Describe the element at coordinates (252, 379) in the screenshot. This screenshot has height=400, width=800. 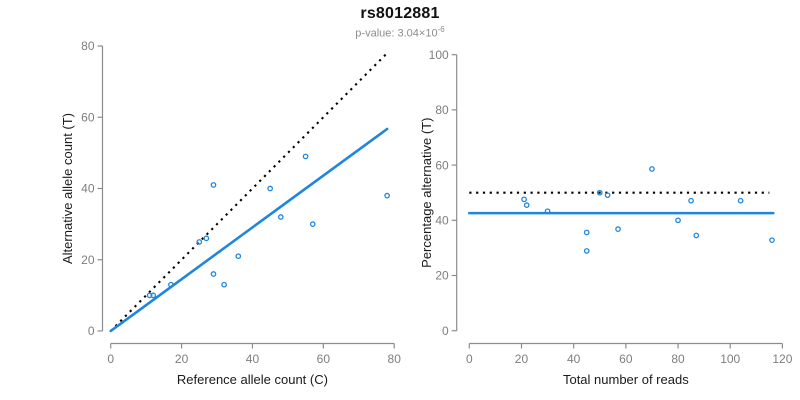
I see `x-axis-title: Reference allele count (C)` at that location.